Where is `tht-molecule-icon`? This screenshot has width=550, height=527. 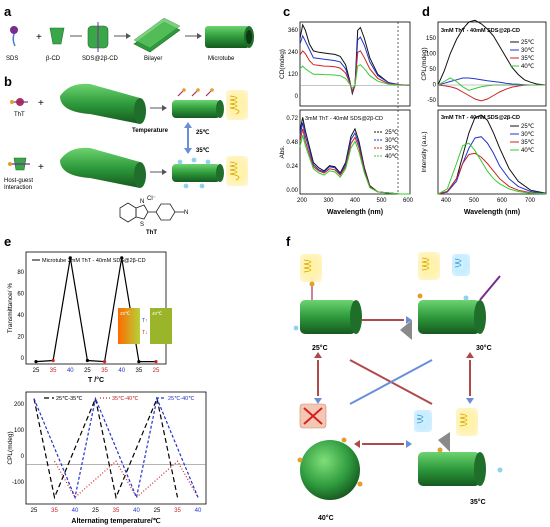 tht-molecule-icon is located at coordinates (19, 102).